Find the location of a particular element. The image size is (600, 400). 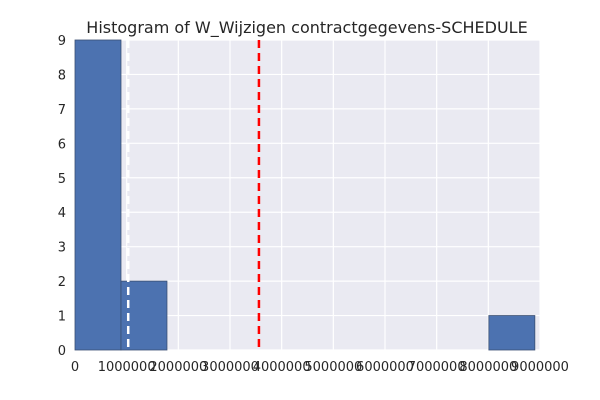

y-tick-label: 2 is located at coordinates (62, 282).